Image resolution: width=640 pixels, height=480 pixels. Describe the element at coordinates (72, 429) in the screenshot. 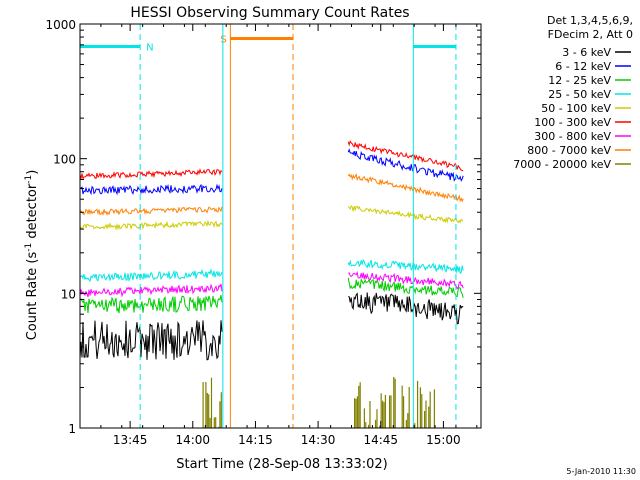

I see `y-tick-label: 1` at that location.